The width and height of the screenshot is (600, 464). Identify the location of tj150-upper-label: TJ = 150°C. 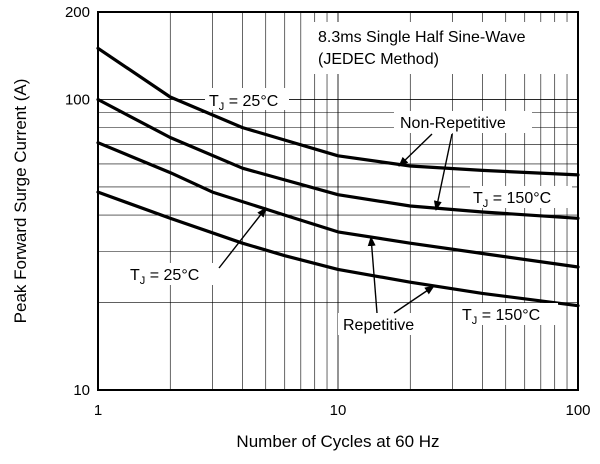
(512, 200).